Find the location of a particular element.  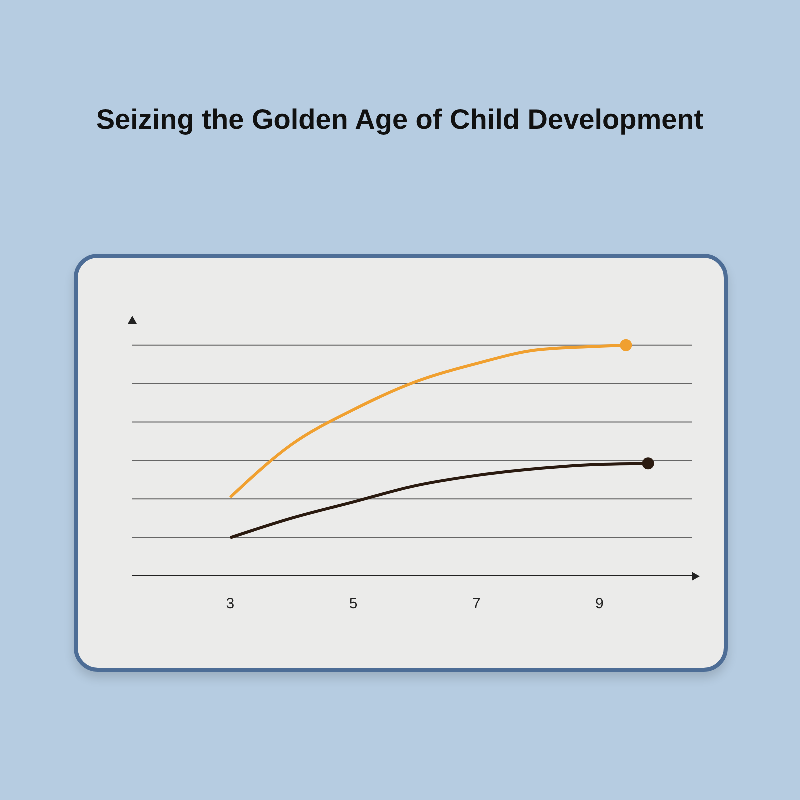

x-tick-label: 3 is located at coordinates (230, 604).